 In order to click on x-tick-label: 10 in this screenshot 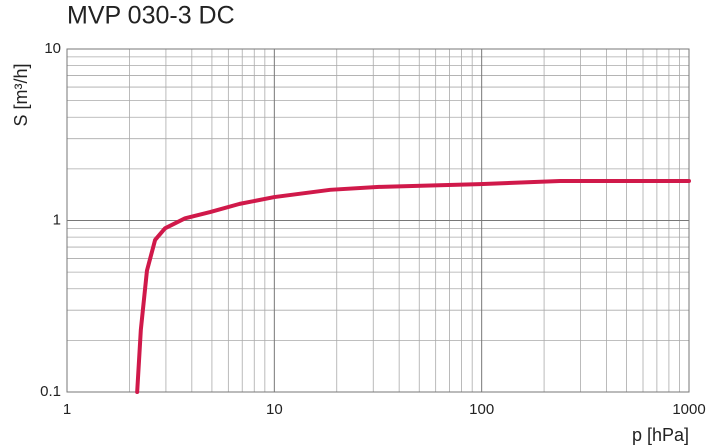, I will do `click(274, 409)`.